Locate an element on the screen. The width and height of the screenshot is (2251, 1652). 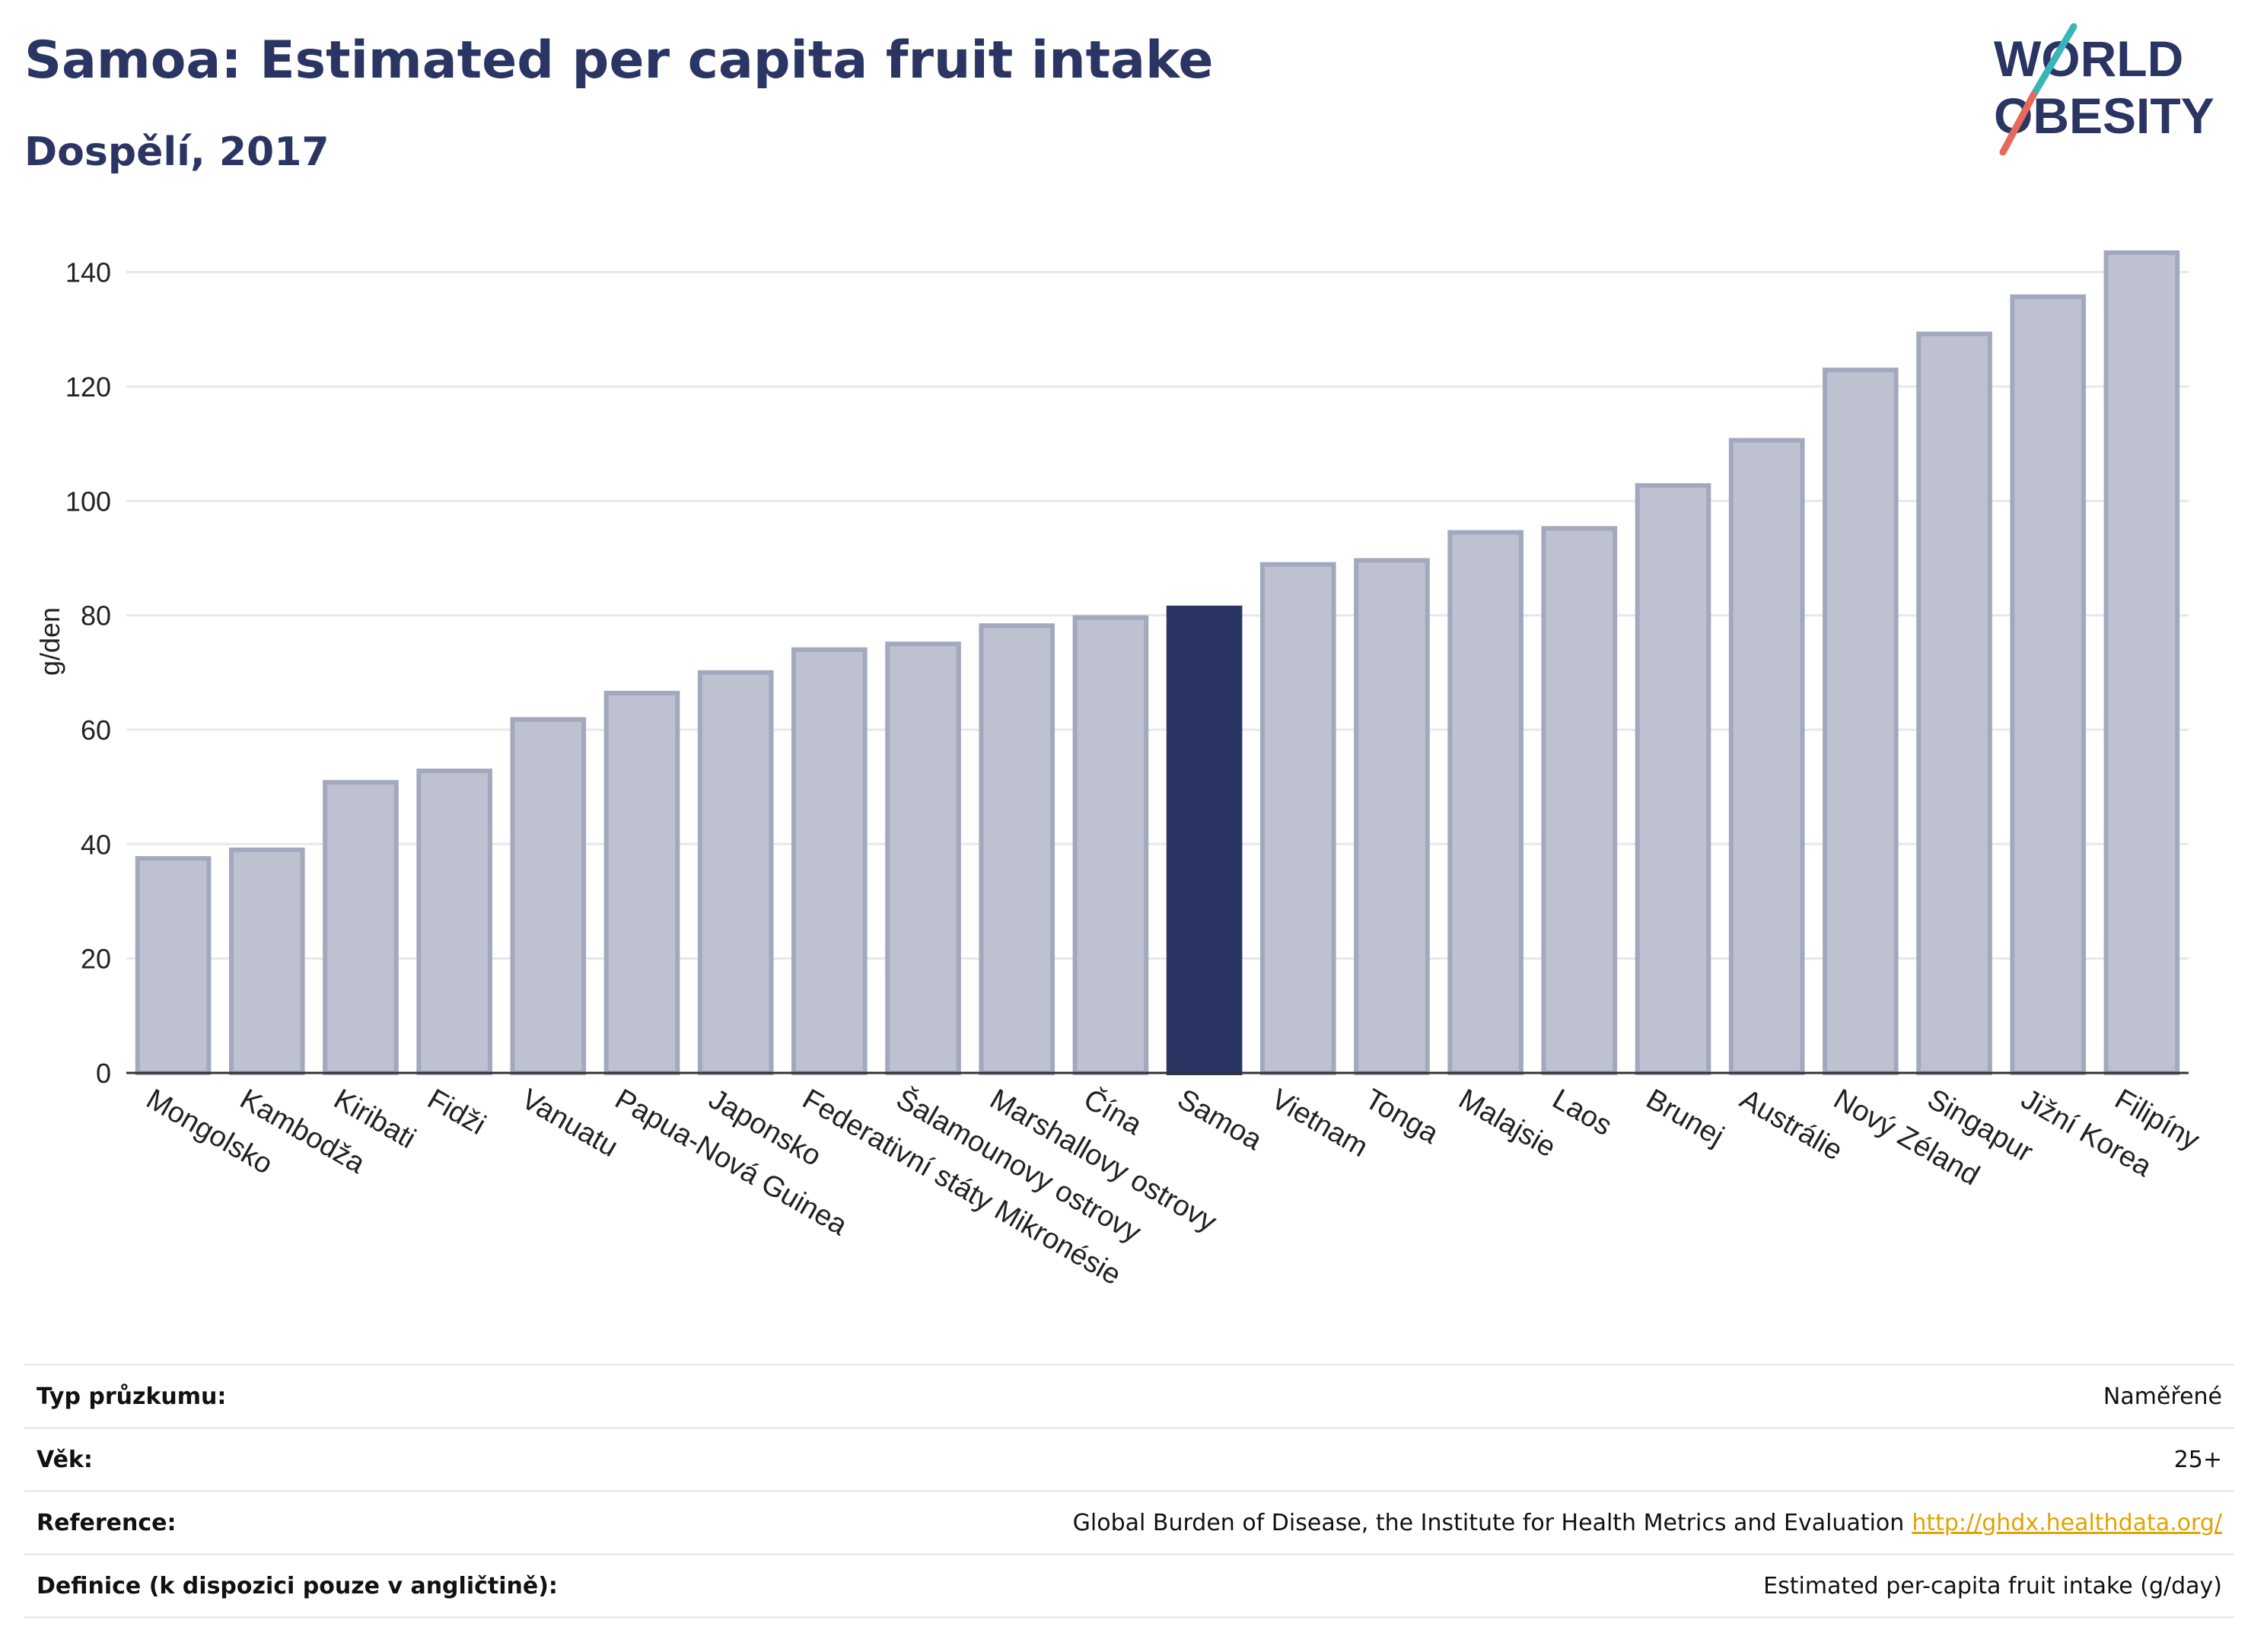
chart-subtitle: Dospělí, 2017 is located at coordinates (177, 152).